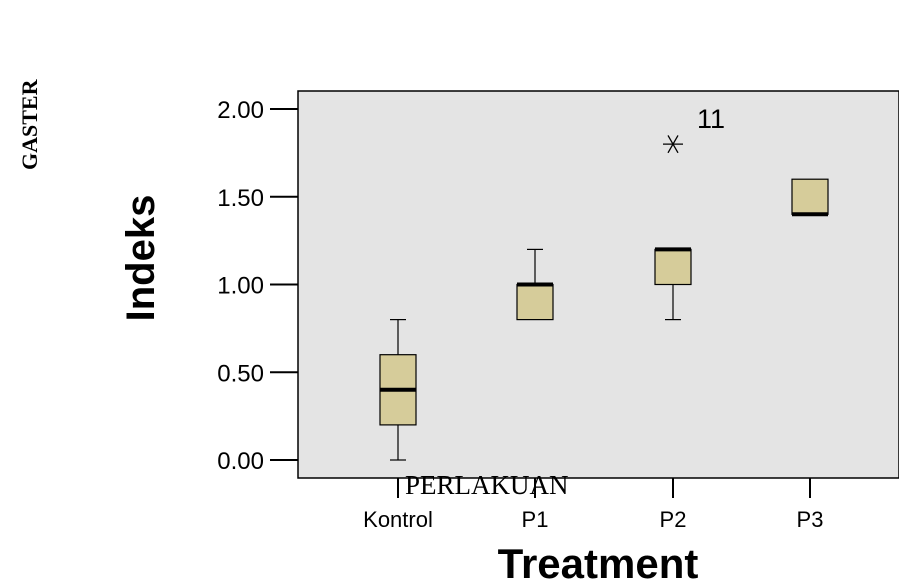  I want to click on x-tick-label: P1, so click(535, 519).